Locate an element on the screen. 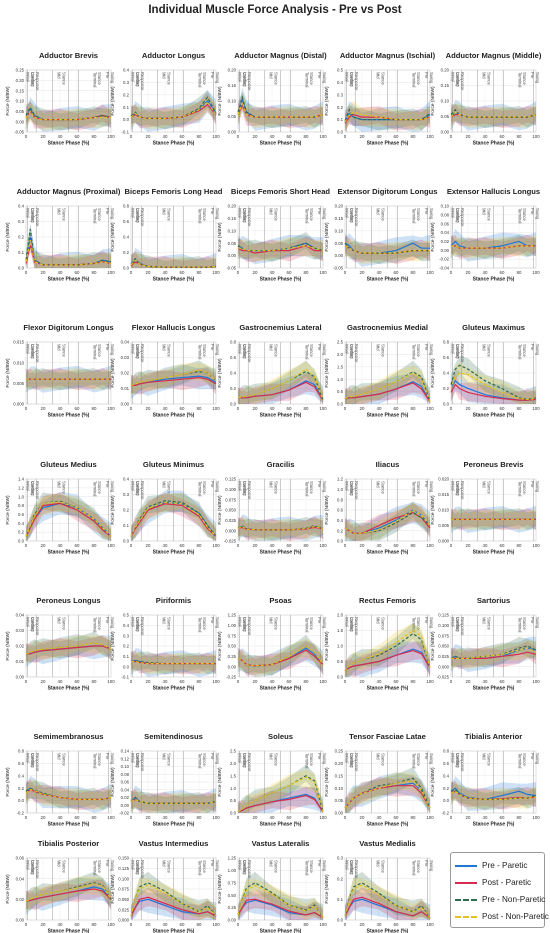  y-tick-label: 0.020 is located at coordinates (443, 479).